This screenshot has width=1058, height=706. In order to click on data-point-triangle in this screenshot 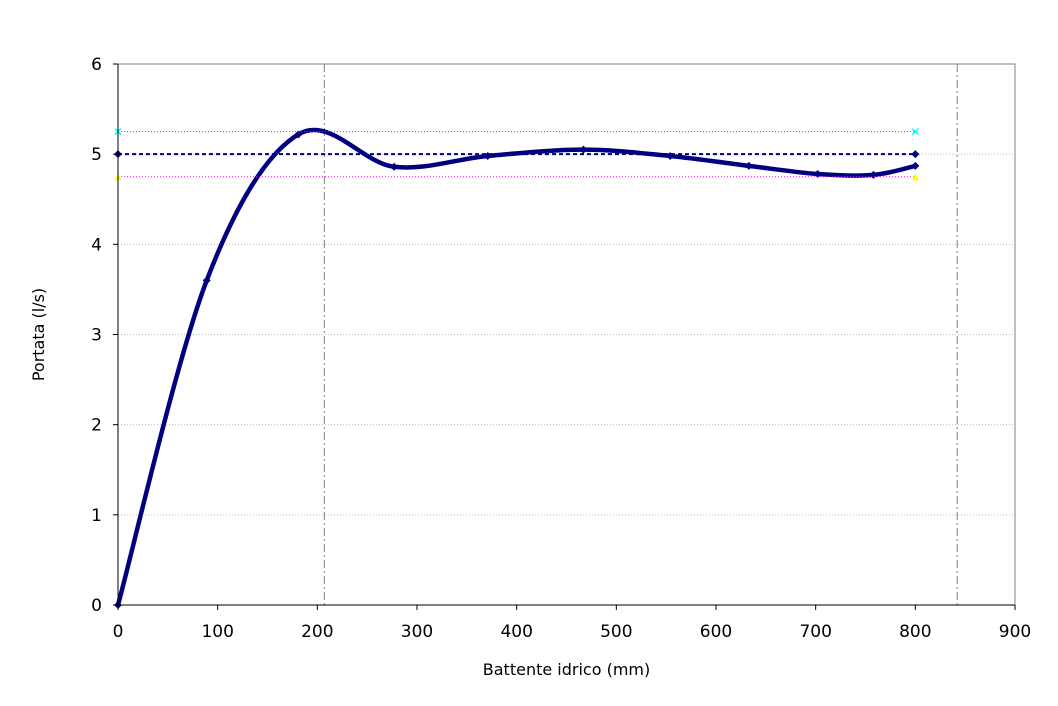, I will do `click(915, 177)`.